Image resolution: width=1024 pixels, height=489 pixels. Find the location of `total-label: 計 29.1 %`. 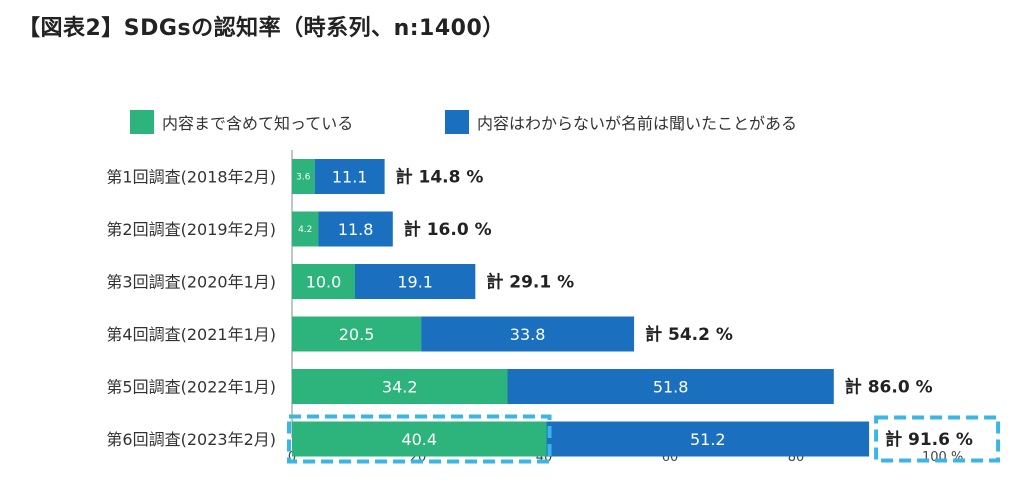

total-label: 計 29.1 % is located at coordinates (530, 282).